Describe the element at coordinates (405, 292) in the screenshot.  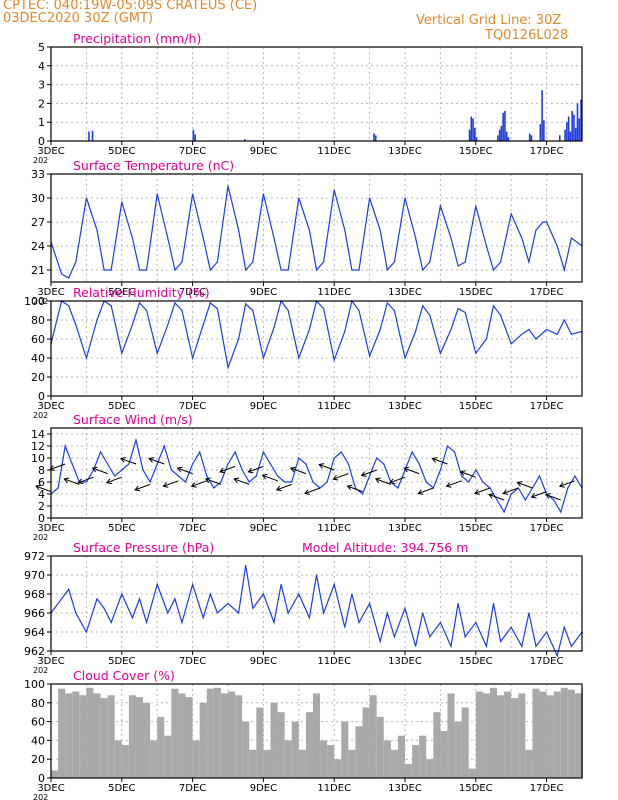
I see `x-tick-label: 13DEC` at that location.